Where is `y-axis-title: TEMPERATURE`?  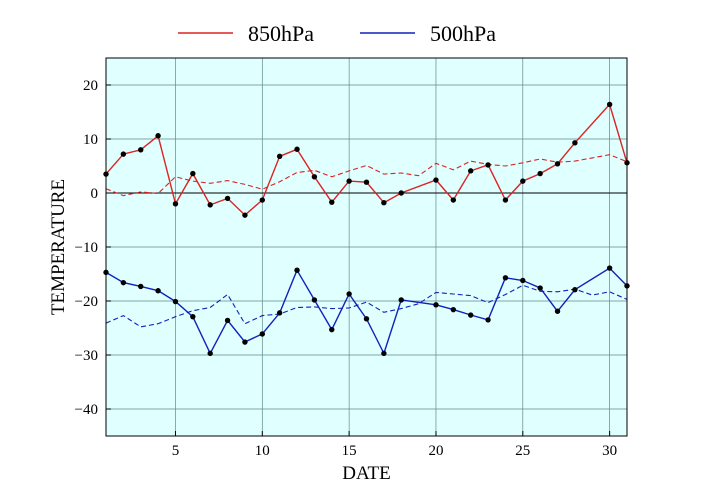
y-axis-title: TEMPERATURE is located at coordinates (58, 247).